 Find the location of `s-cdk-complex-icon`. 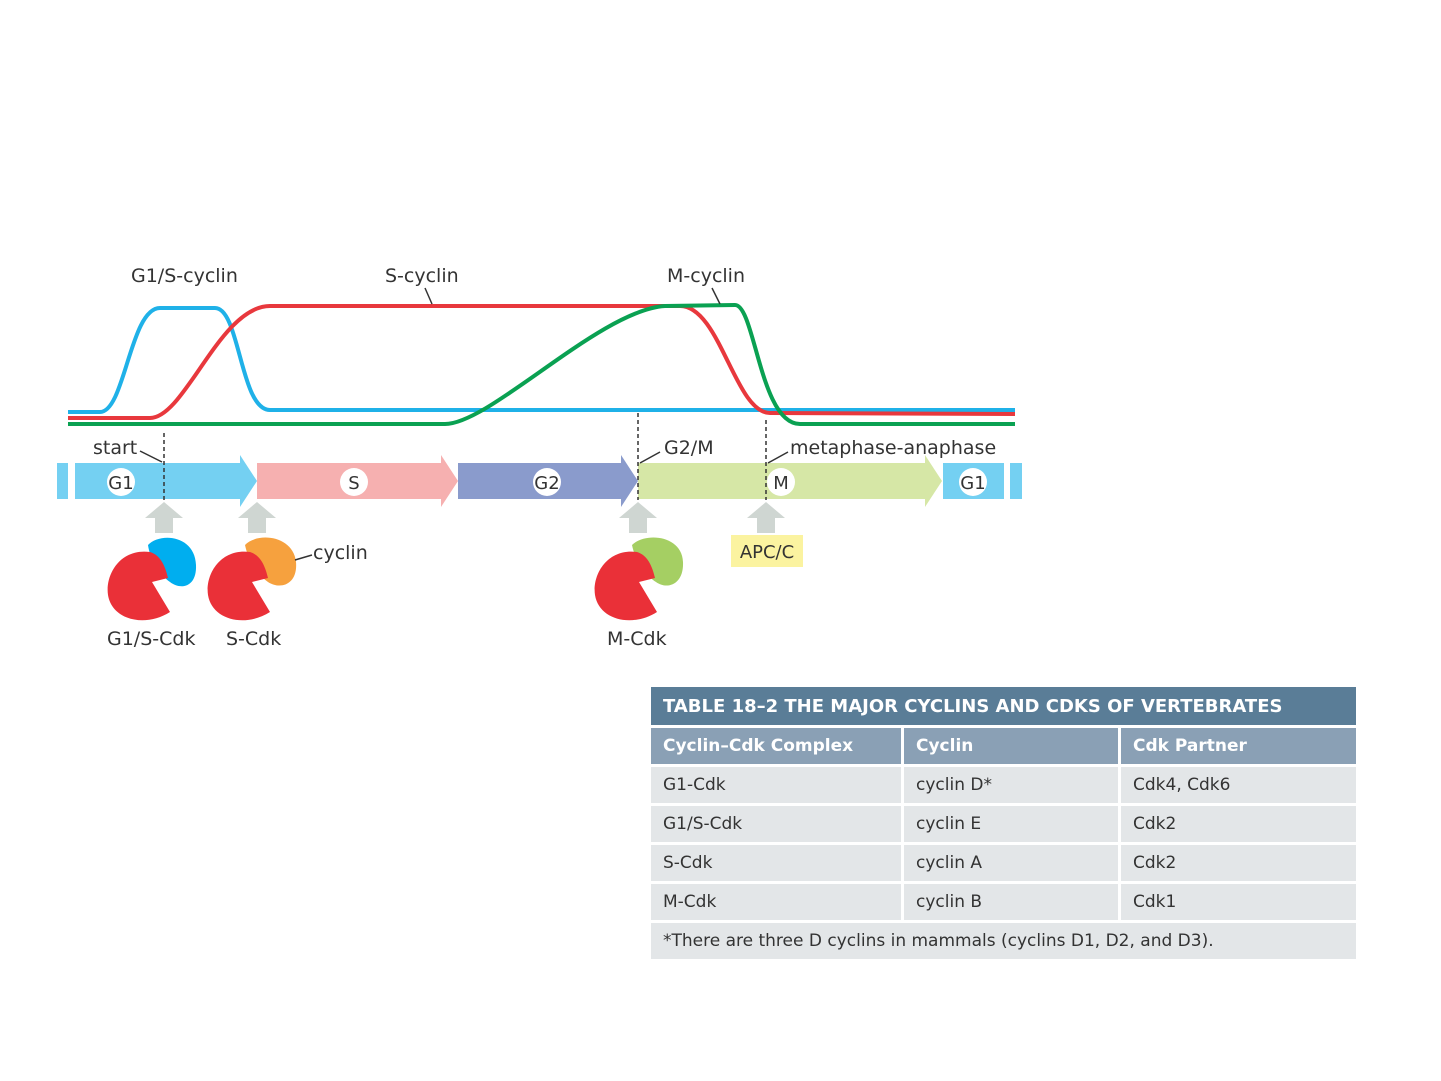

s-cdk-complex-icon is located at coordinates (252, 579).